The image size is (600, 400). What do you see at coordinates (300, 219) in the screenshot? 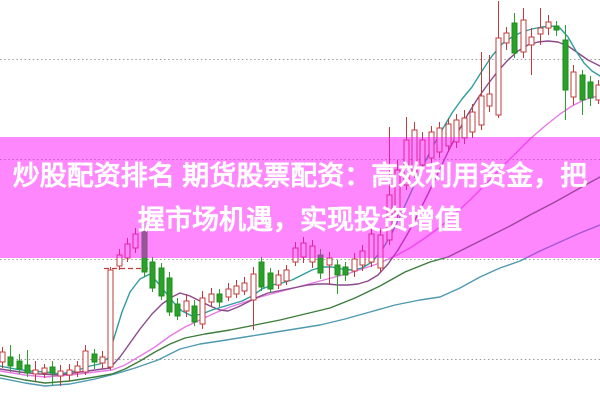
I see `headline-line-2: 握市场机遇，实现投资增值` at bounding box center [300, 219].